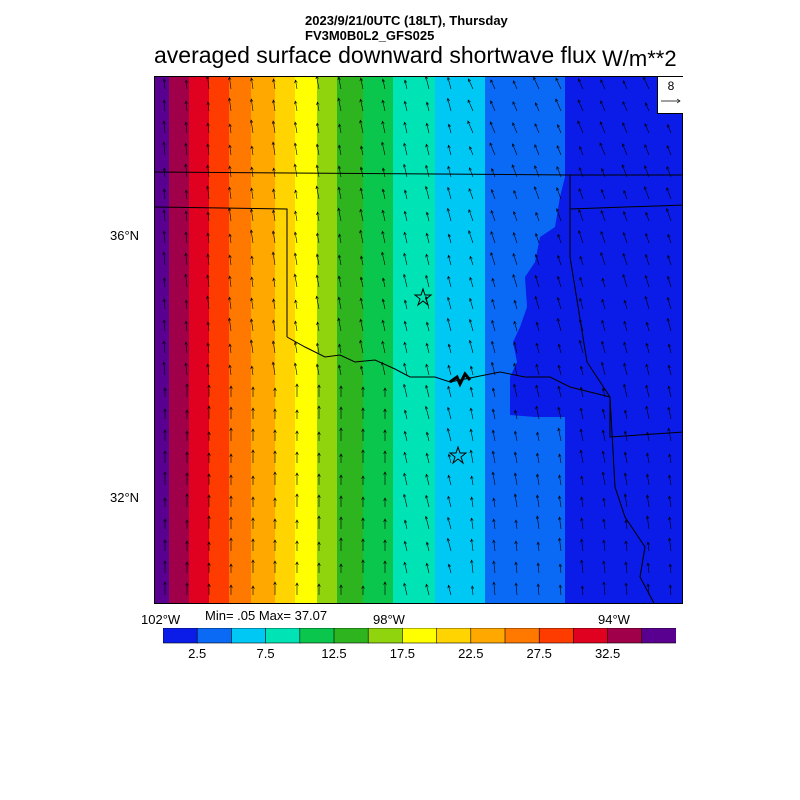 This screenshot has height=800, width=800. Describe the element at coordinates (161, 619) in the screenshot. I see `lon-label-102w: 102°W` at that location.